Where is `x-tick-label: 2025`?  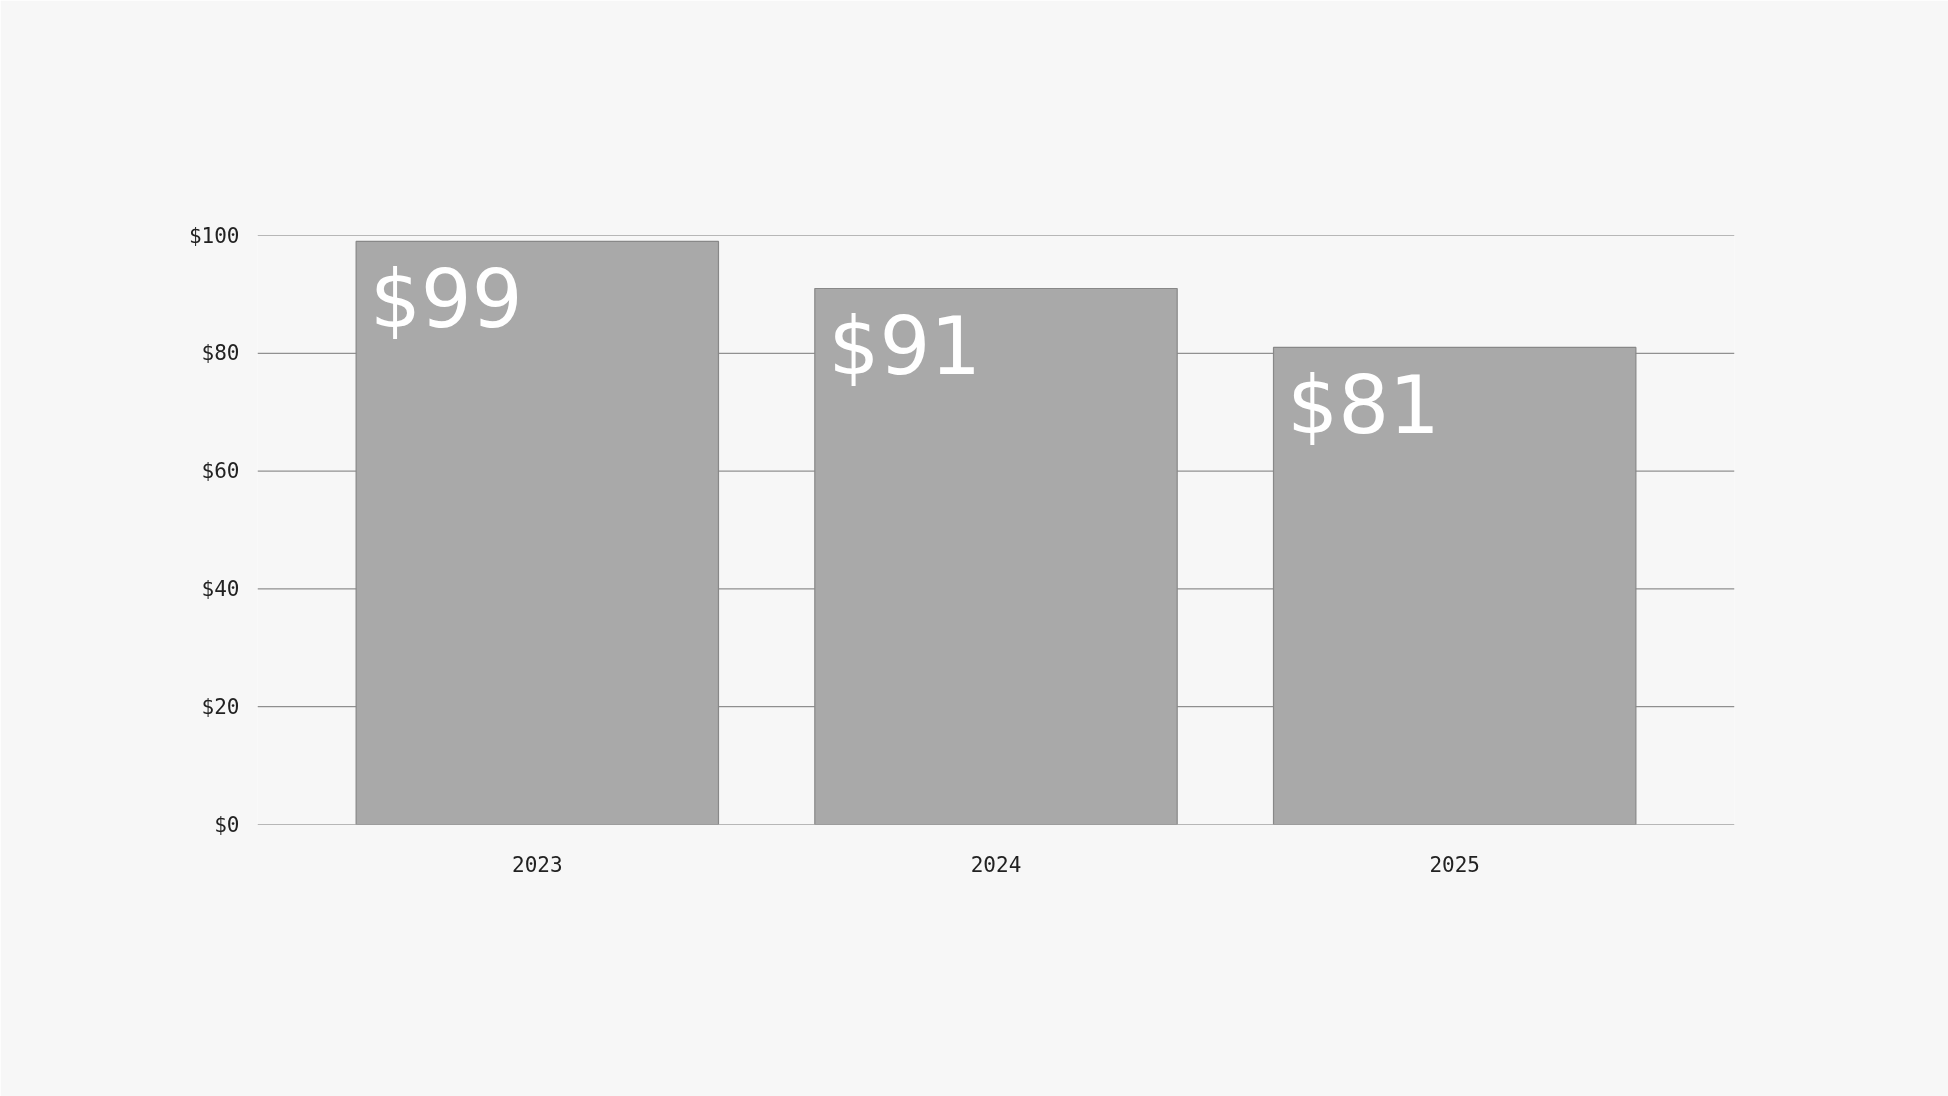
x-tick-label: 2025 is located at coordinates (1454, 864).